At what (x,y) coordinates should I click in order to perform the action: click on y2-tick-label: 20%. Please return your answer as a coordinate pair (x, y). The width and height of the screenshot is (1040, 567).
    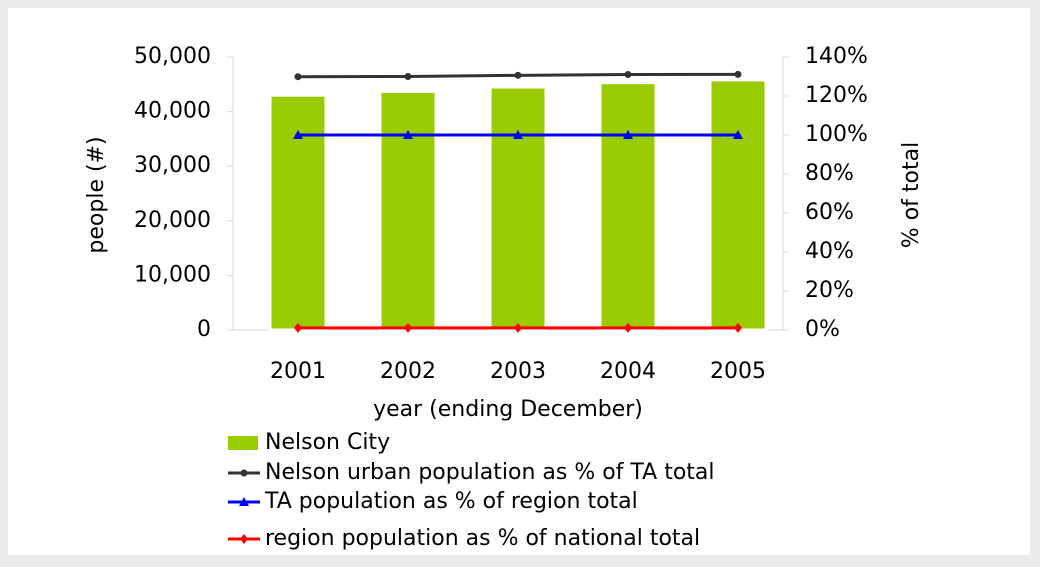
    Looking at the image, I should click on (829, 290).